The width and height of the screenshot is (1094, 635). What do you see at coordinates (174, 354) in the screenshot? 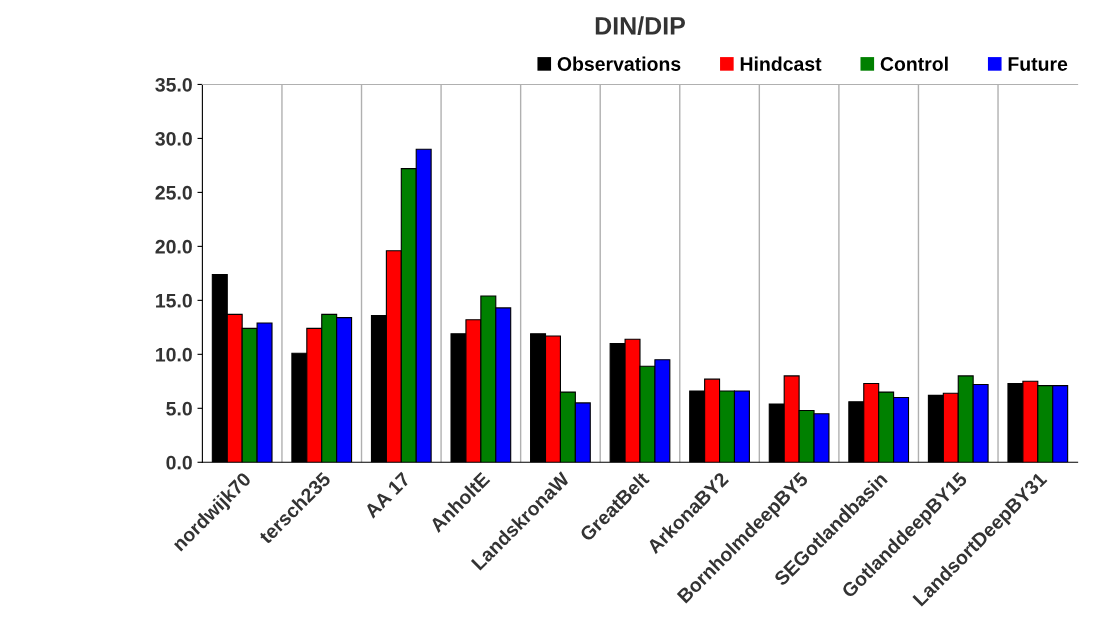
I see `y-tick-label: 10.0` at bounding box center [174, 354].